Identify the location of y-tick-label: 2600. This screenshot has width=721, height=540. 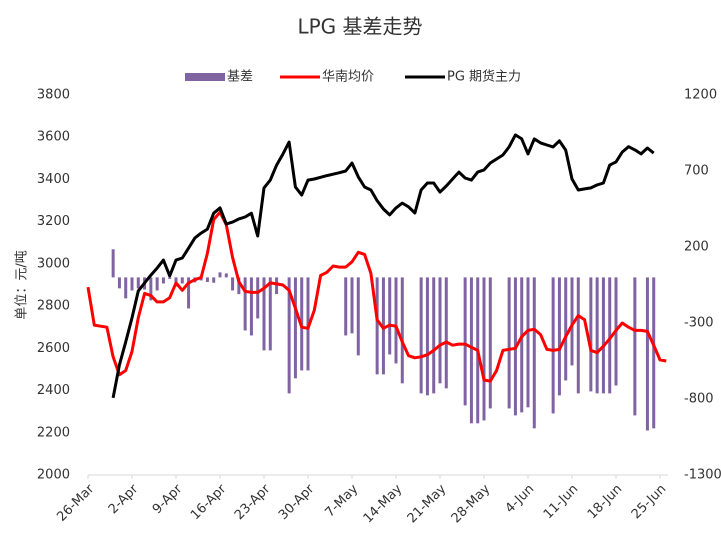
(53, 348).